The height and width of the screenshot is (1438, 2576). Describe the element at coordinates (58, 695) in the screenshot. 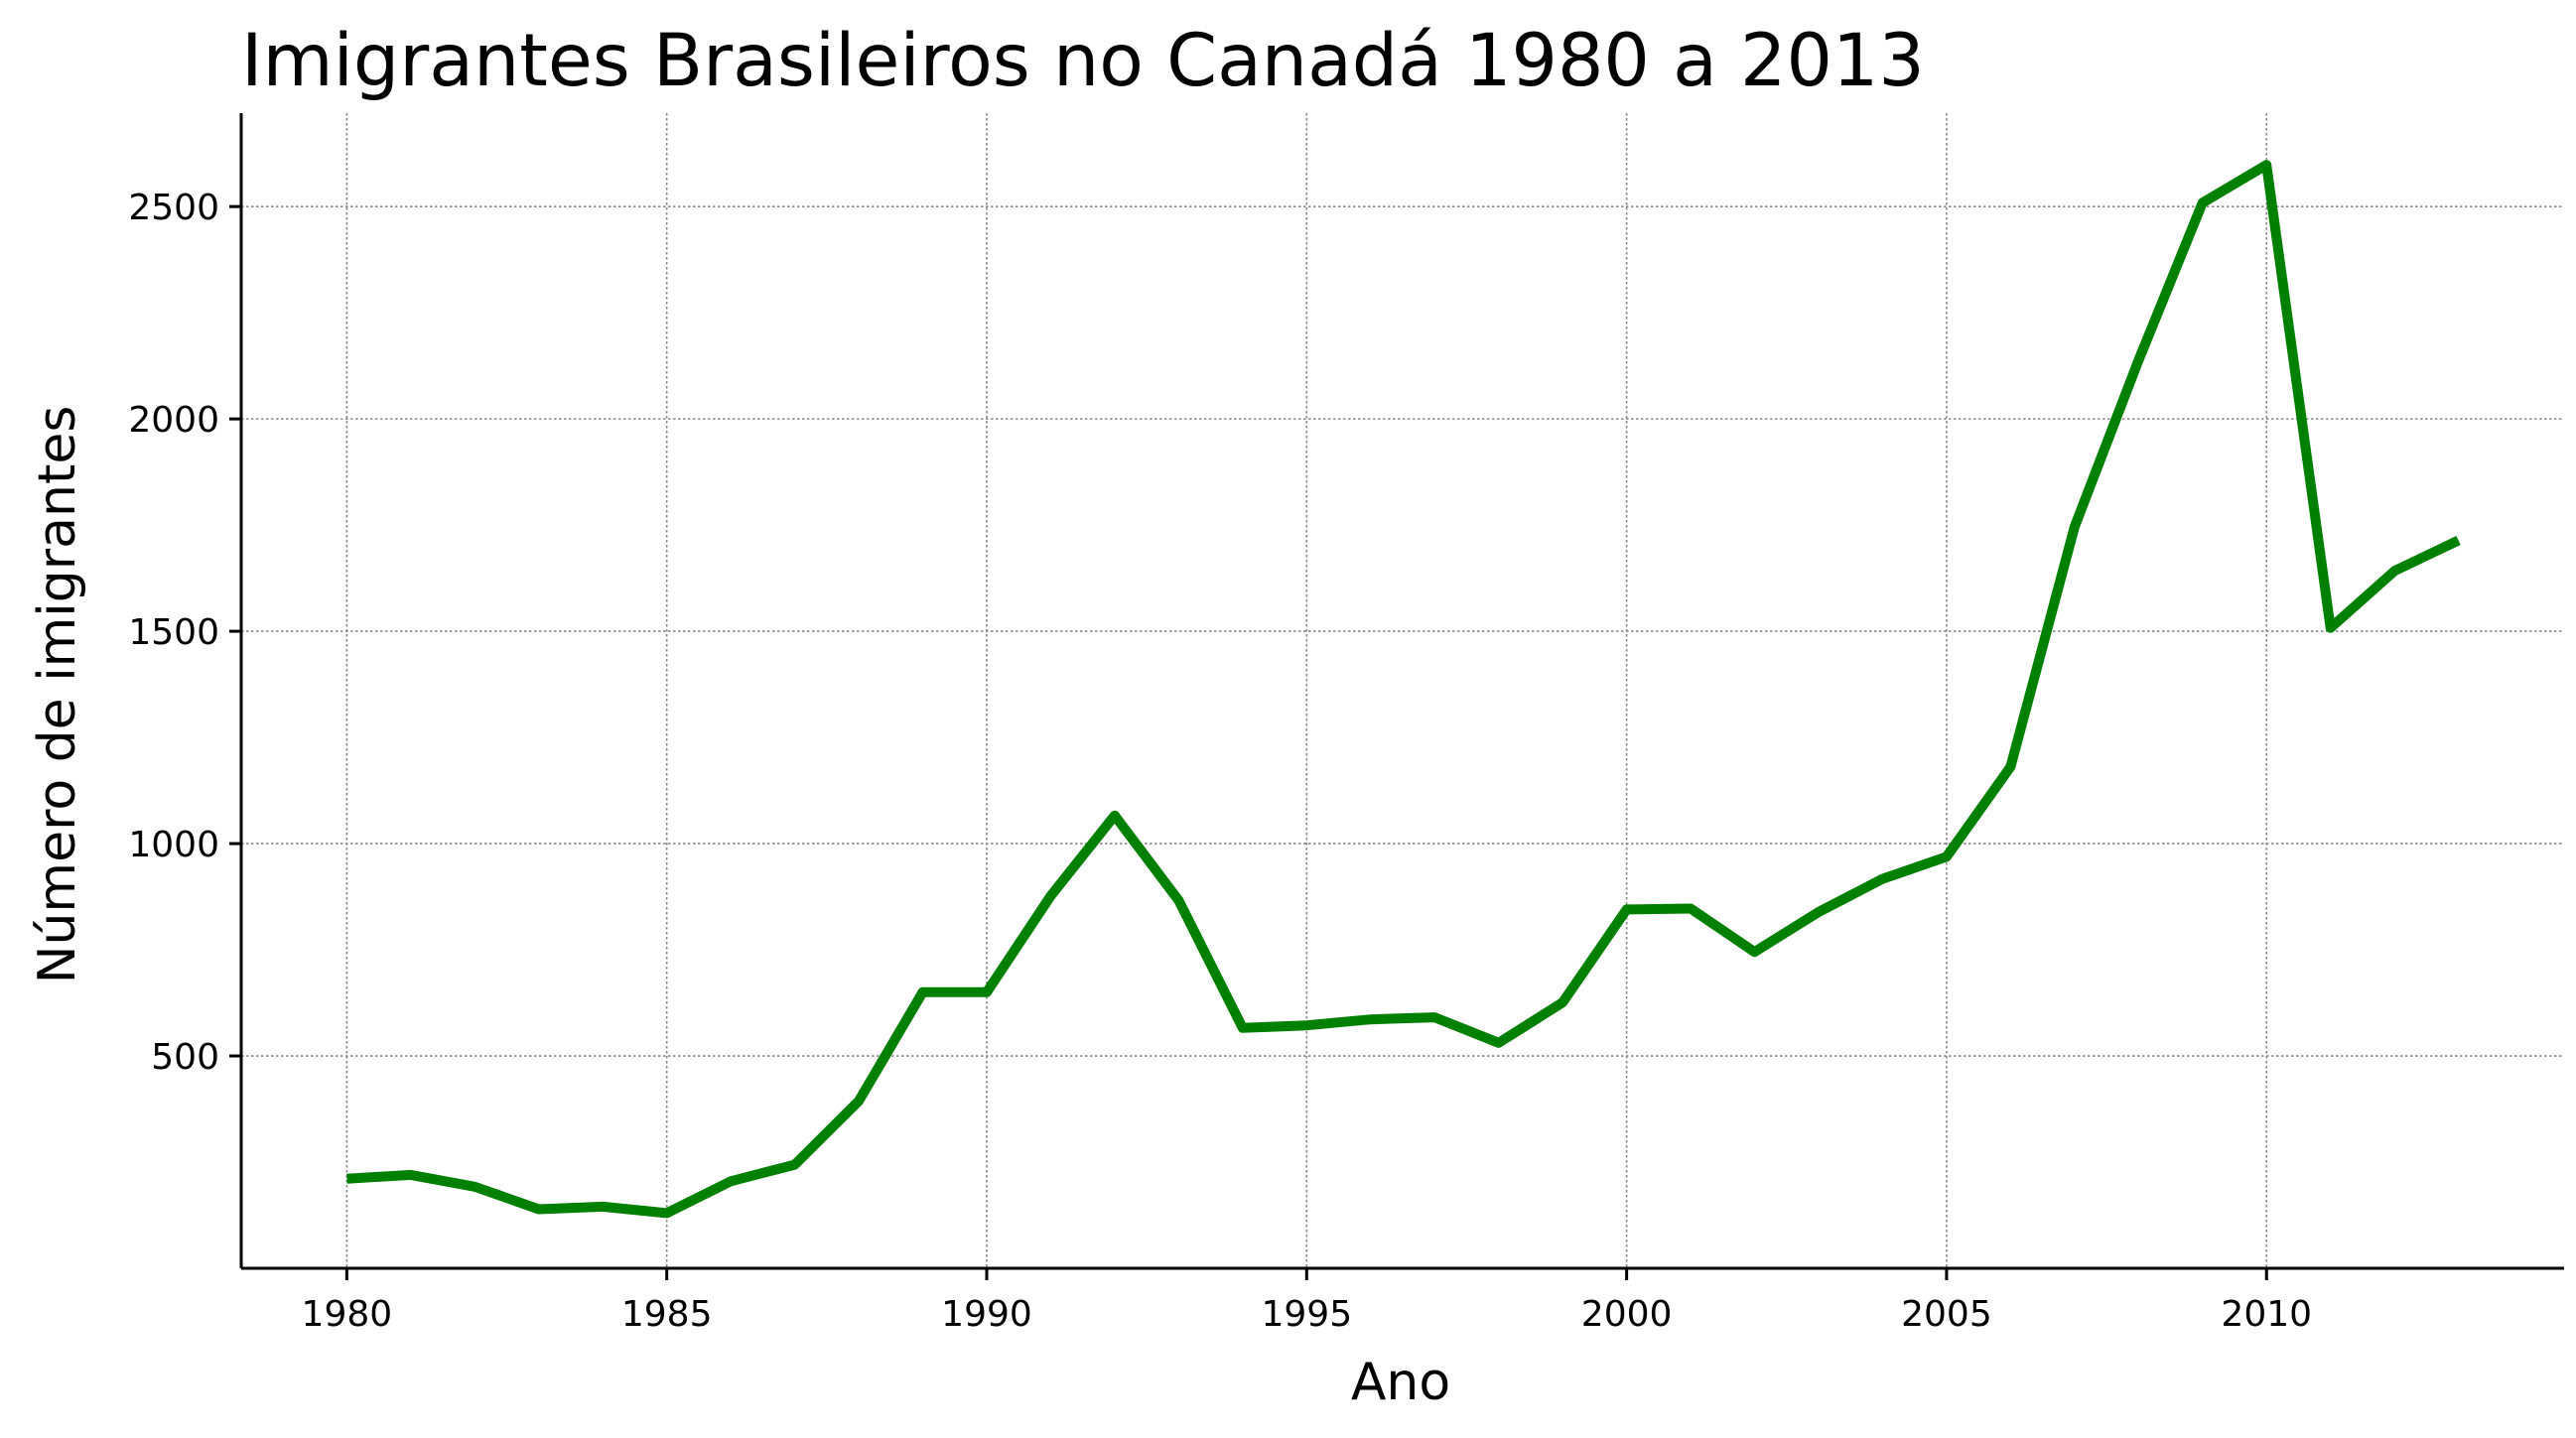

I see `y-axis-label: Número de imigrantes` at that location.